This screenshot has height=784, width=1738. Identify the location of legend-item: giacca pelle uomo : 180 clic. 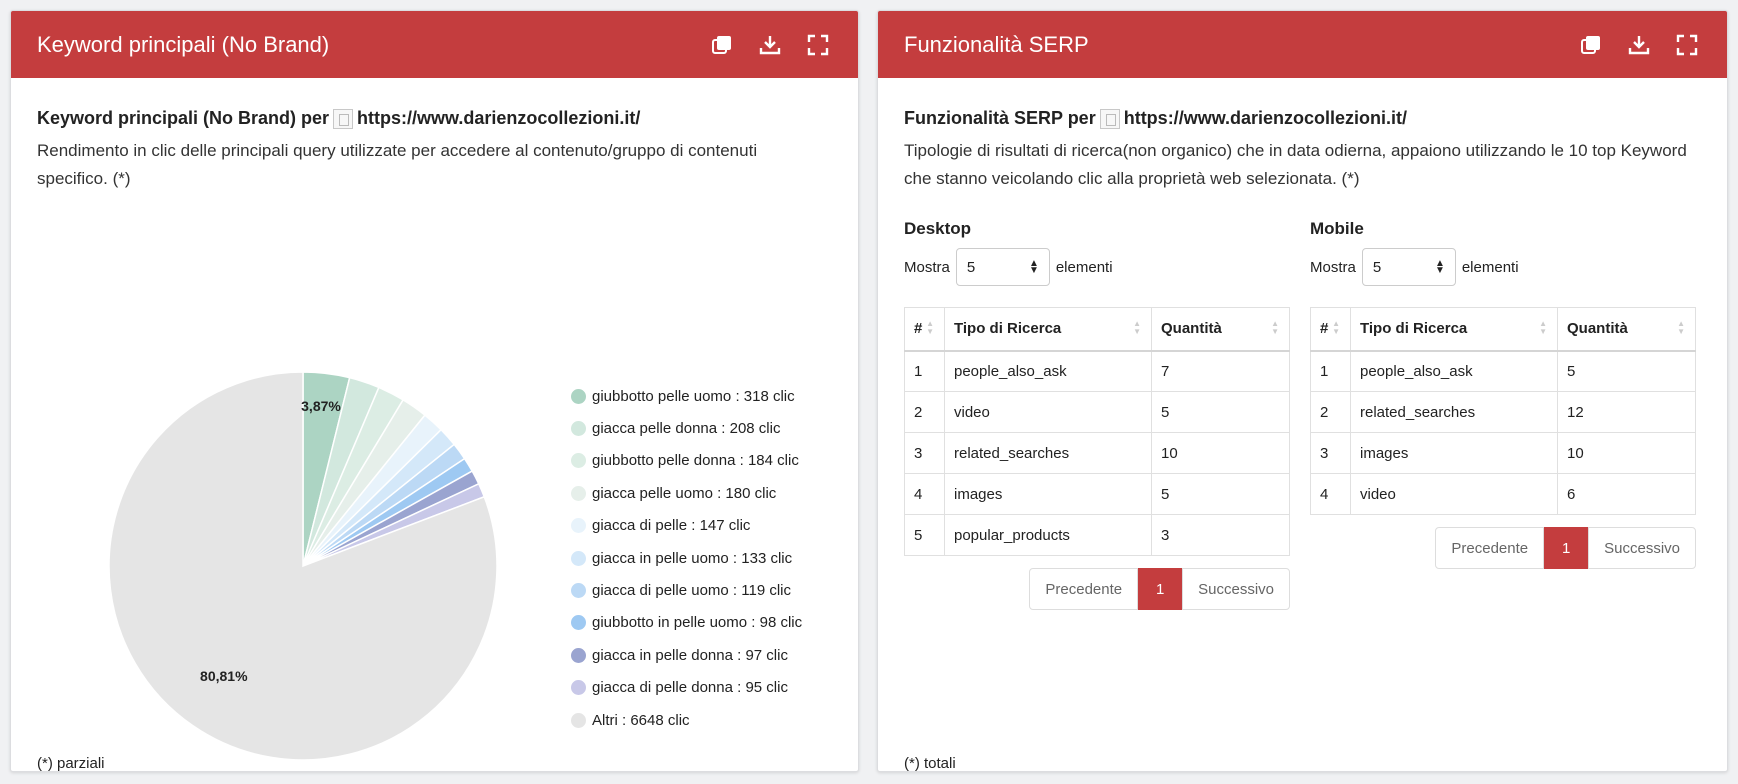
(686, 493).